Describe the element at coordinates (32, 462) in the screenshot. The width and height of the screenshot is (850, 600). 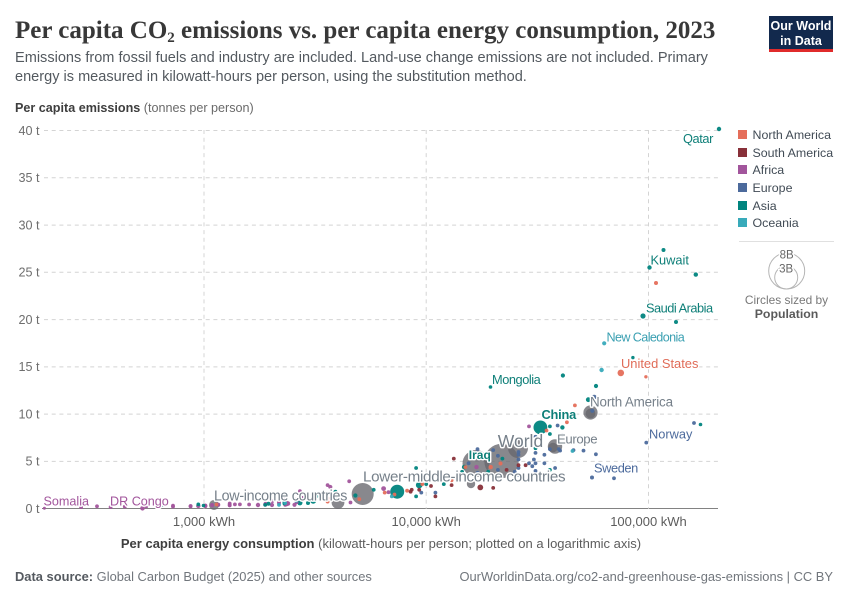
I see `svg-text: 5 t` at that location.